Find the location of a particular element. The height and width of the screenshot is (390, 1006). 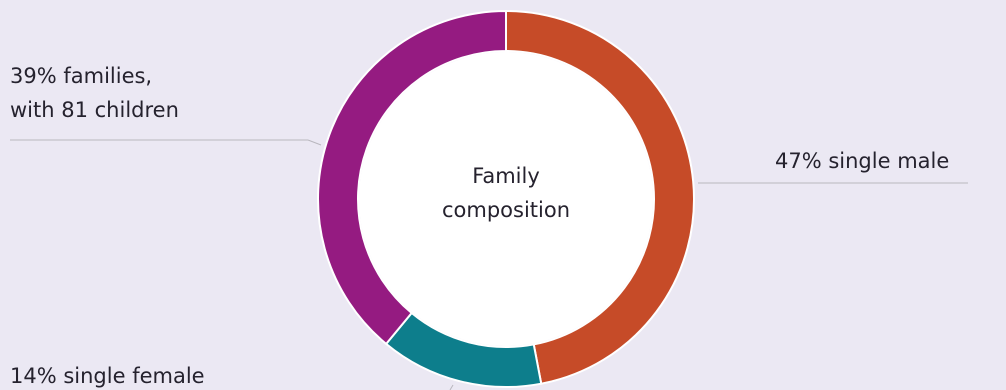

center-label-line2: composition is located at coordinates (506, 210).